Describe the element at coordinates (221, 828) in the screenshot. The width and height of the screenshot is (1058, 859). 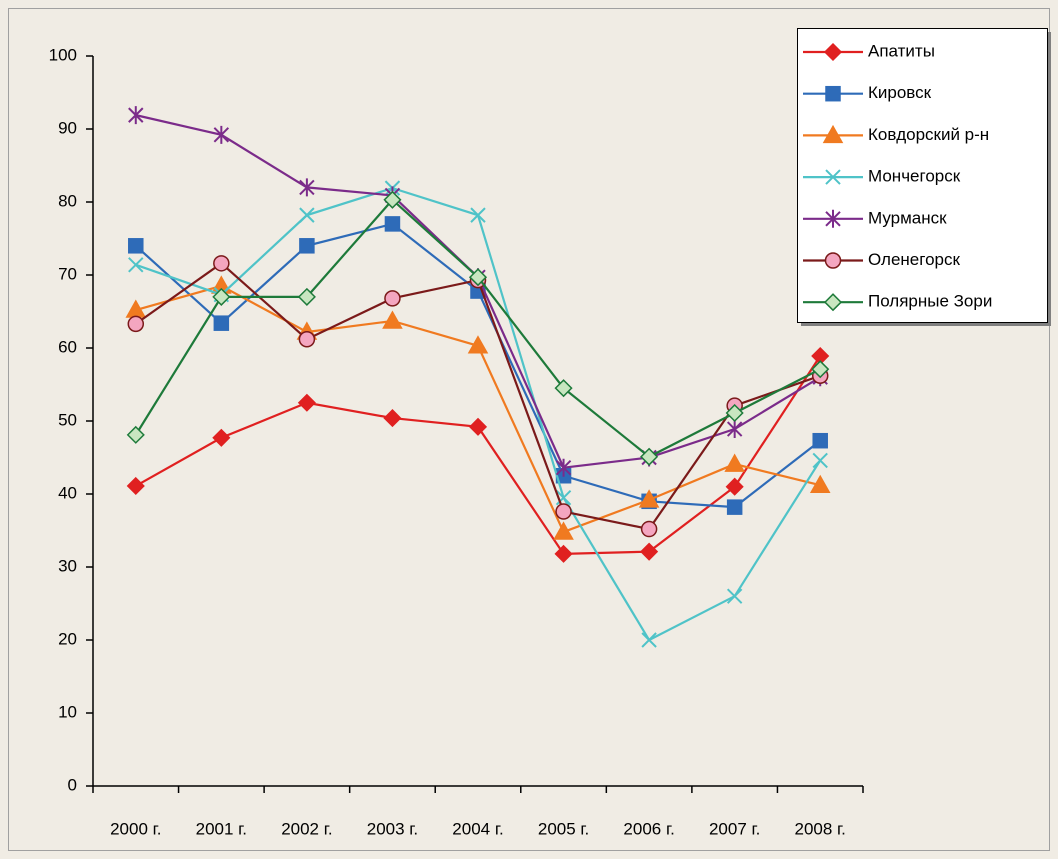
I see `x-tick-label: 2001 г.` at that location.